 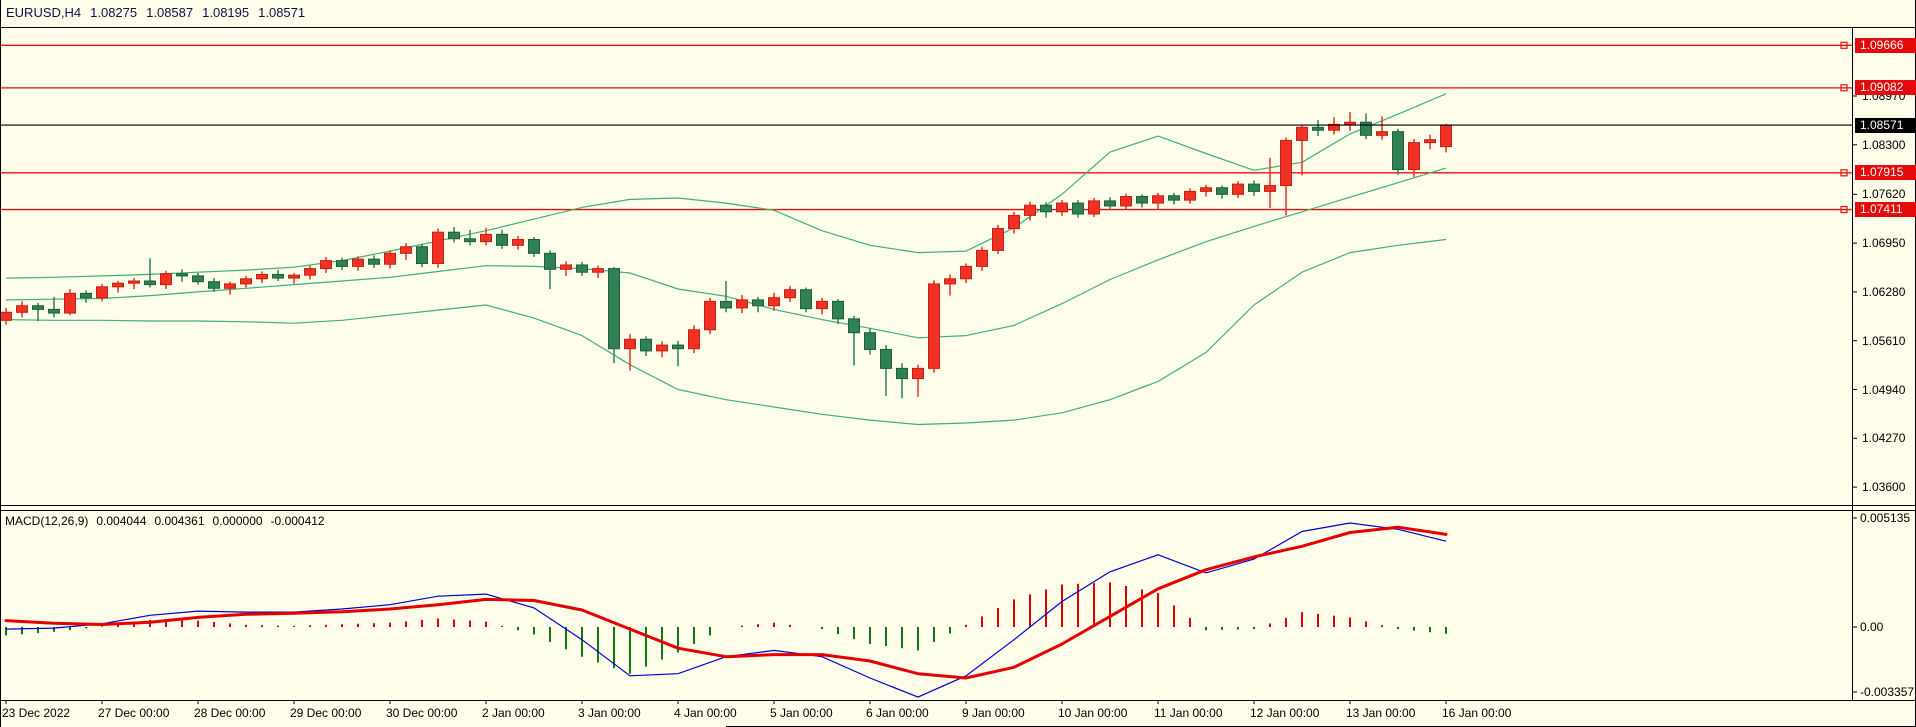 I want to click on price-axis-label: 1.08300, so click(x=1884, y=144).